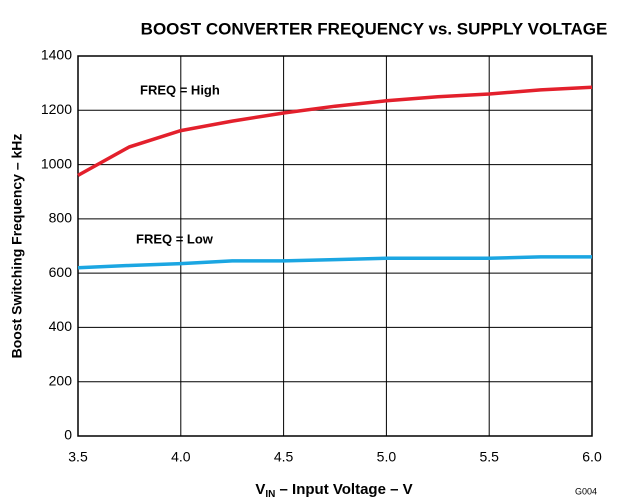 Image resolution: width=634 pixels, height=502 pixels. I want to click on x-tick-label: 5.5, so click(489, 457).